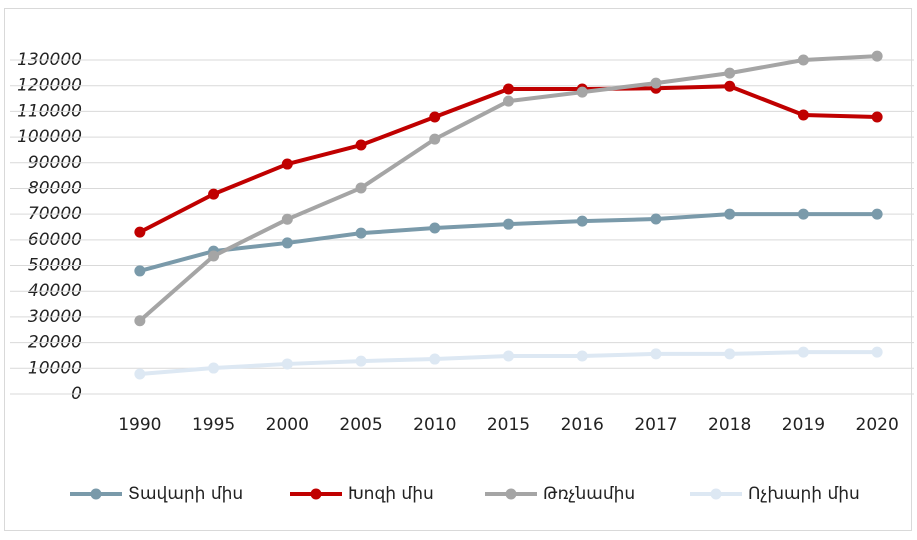 The image size is (917, 540). What do you see at coordinates (213, 425) in the screenshot?
I see `x-tick-label: 1995` at bounding box center [213, 425].